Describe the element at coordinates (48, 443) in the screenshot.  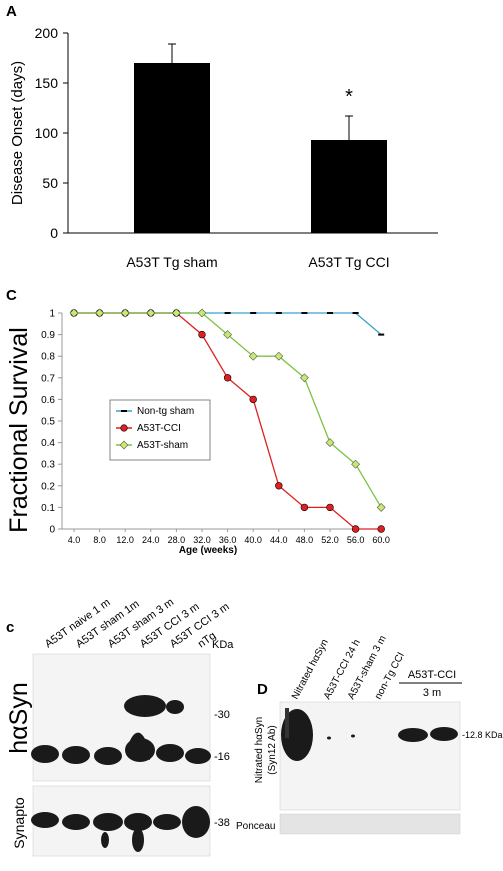
I see `line-chart-y-tick-label: 0.4` at that location.